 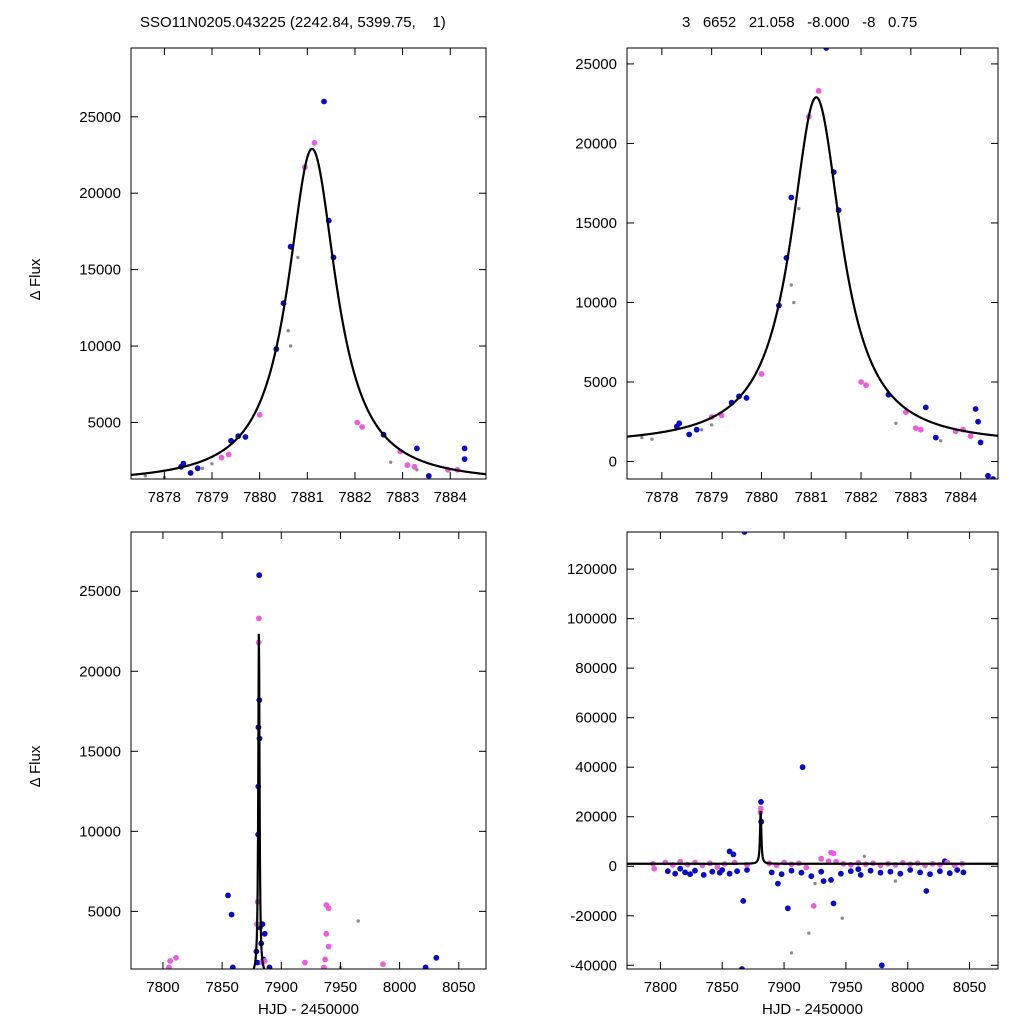 I want to click on y-tick-label: 10000, so click(x=100, y=831).